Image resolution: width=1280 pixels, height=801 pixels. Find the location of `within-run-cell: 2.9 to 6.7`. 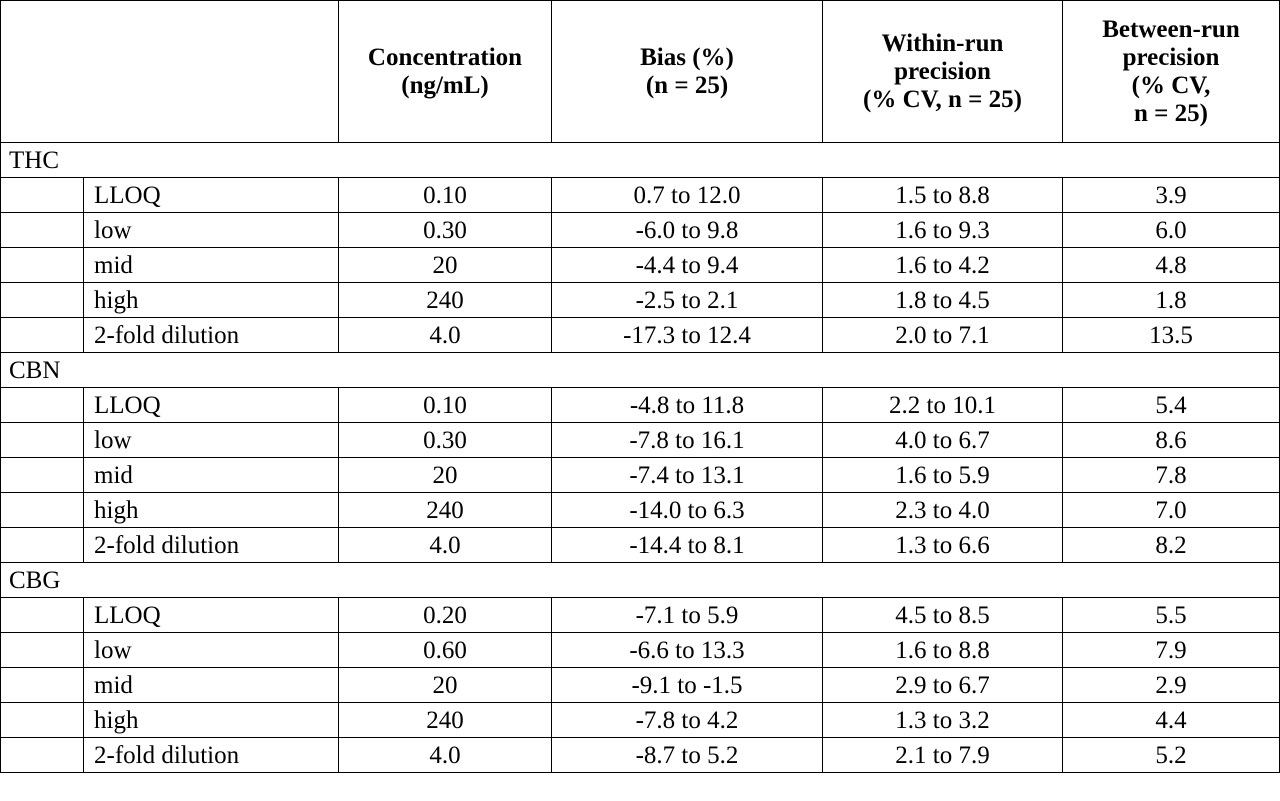

within-run-cell: 2.9 to 6.7 is located at coordinates (942, 685).